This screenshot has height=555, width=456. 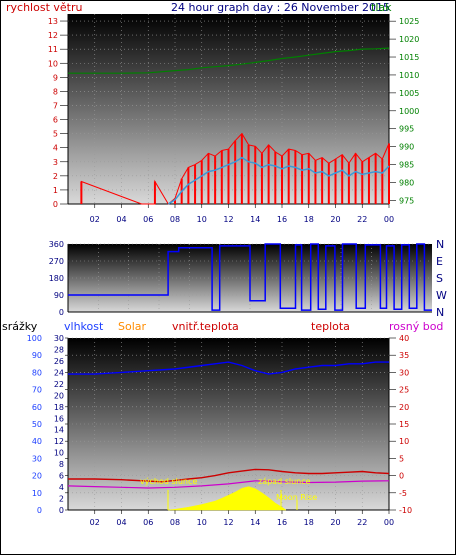 What do you see at coordinates (56, 244) in the screenshot?
I see `direction-y-tick-label-4: 360` at bounding box center [56, 244].